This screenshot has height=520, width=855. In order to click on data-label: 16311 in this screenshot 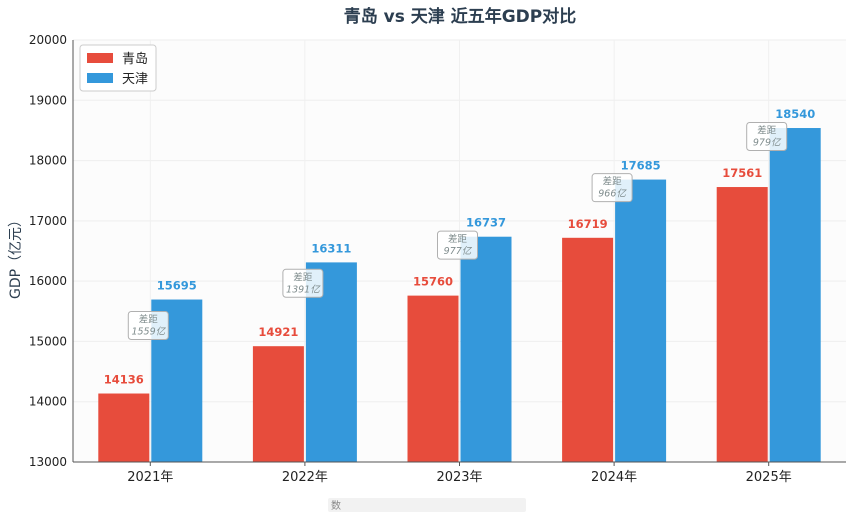, I will do `click(331, 248)`.